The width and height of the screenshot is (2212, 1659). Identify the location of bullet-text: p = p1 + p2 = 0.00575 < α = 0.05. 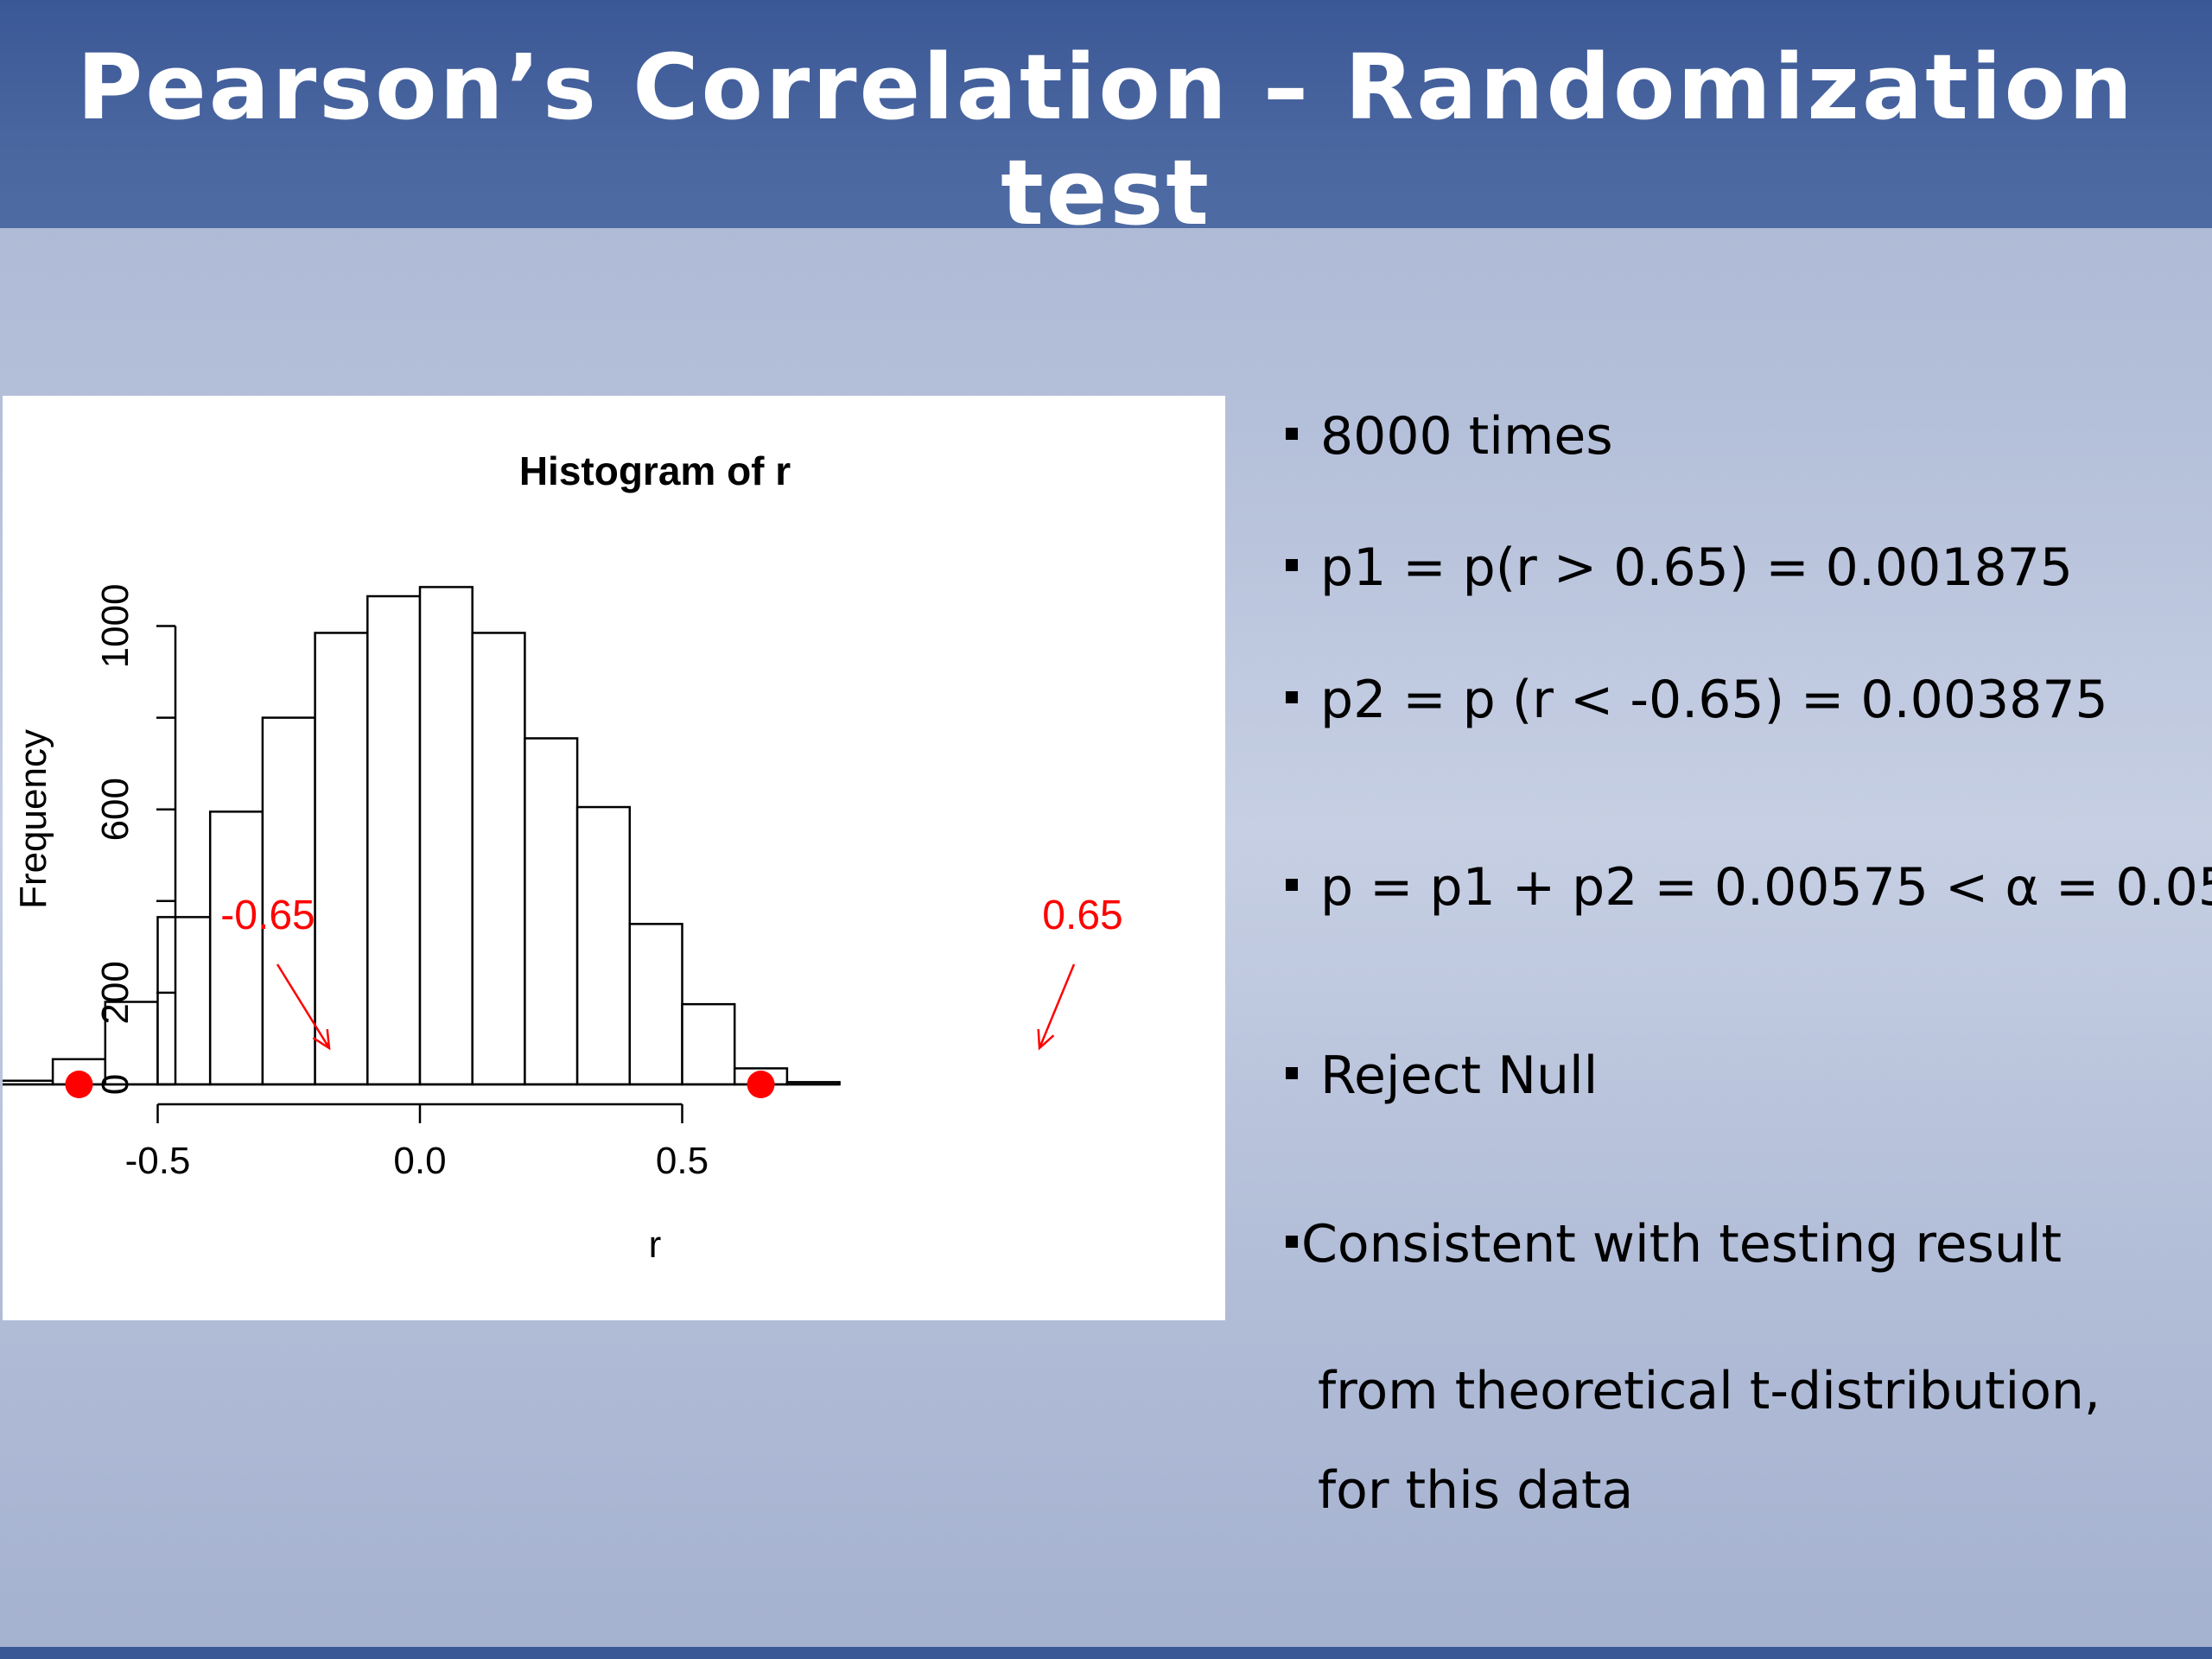
(1766, 887).